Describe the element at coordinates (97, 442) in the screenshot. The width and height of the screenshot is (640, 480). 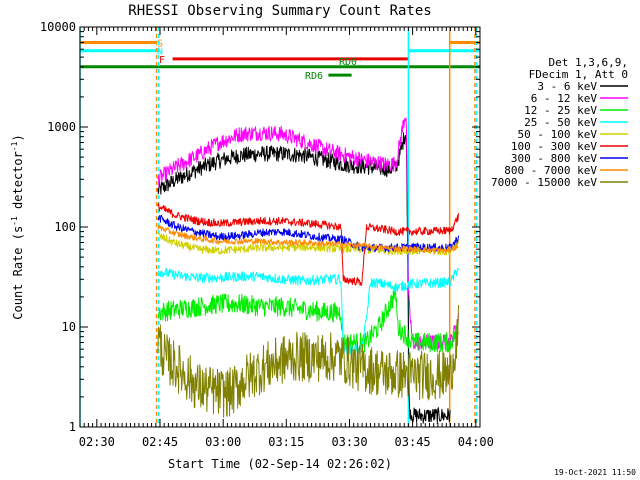
I see `x-tick-label-02-30: 02:30` at that location.